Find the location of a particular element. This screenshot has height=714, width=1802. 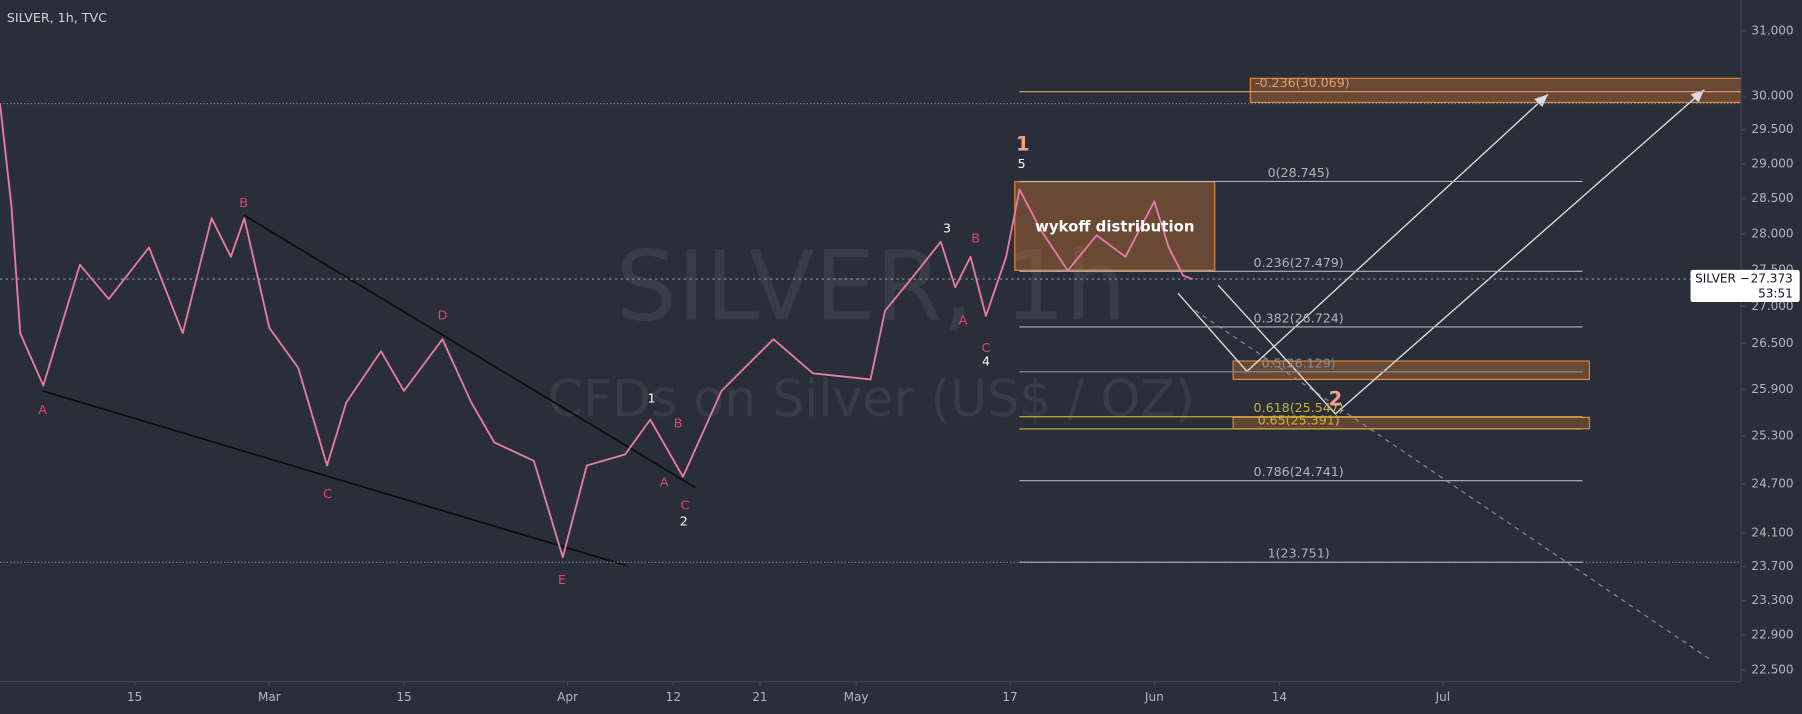

x-tick-label: 21 is located at coordinates (759, 697).